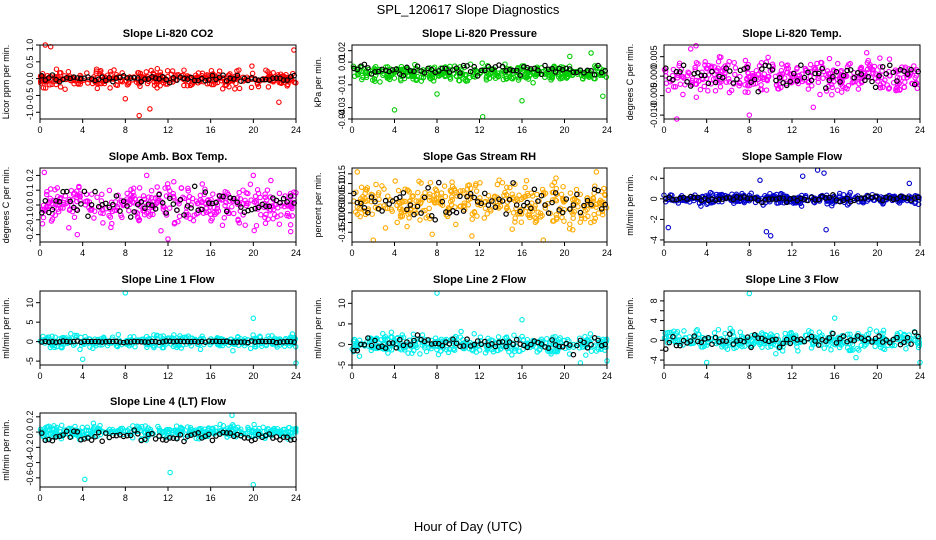 The width and height of the screenshot is (936, 540). I want to click on panel-title: Slope Sample Flow, so click(792, 157).